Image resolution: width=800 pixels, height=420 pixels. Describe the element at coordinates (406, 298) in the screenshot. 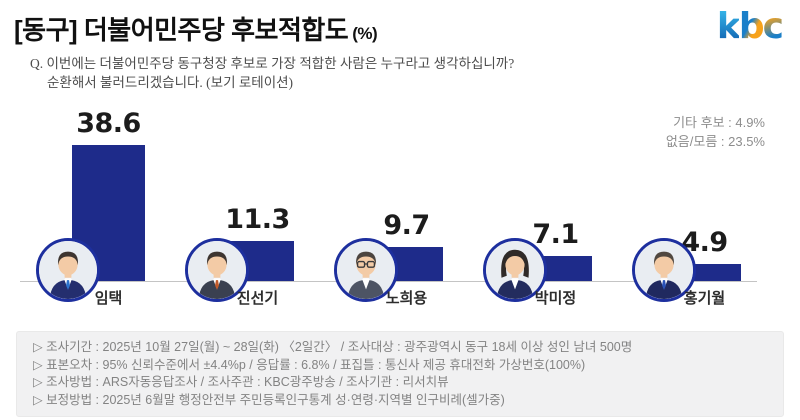

I see `candidate-name: 노희용` at that location.